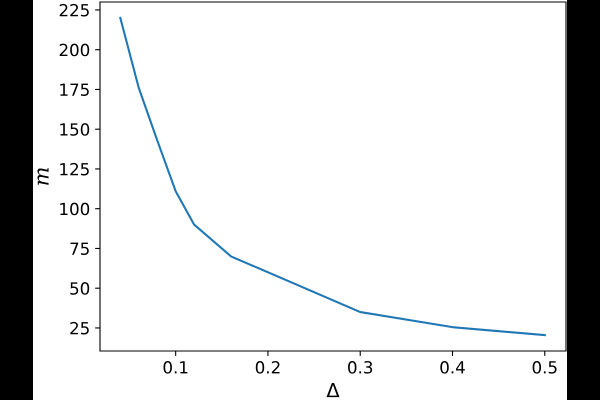 This screenshot has height=400, width=600. I want to click on y-tick-label: 75, so click(79, 249).